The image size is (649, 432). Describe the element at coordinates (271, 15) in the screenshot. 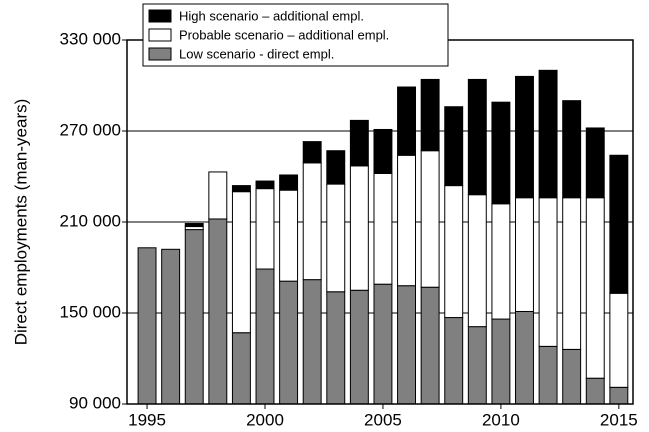

I see `legend-label: High scenario – additional empl.` at that location.